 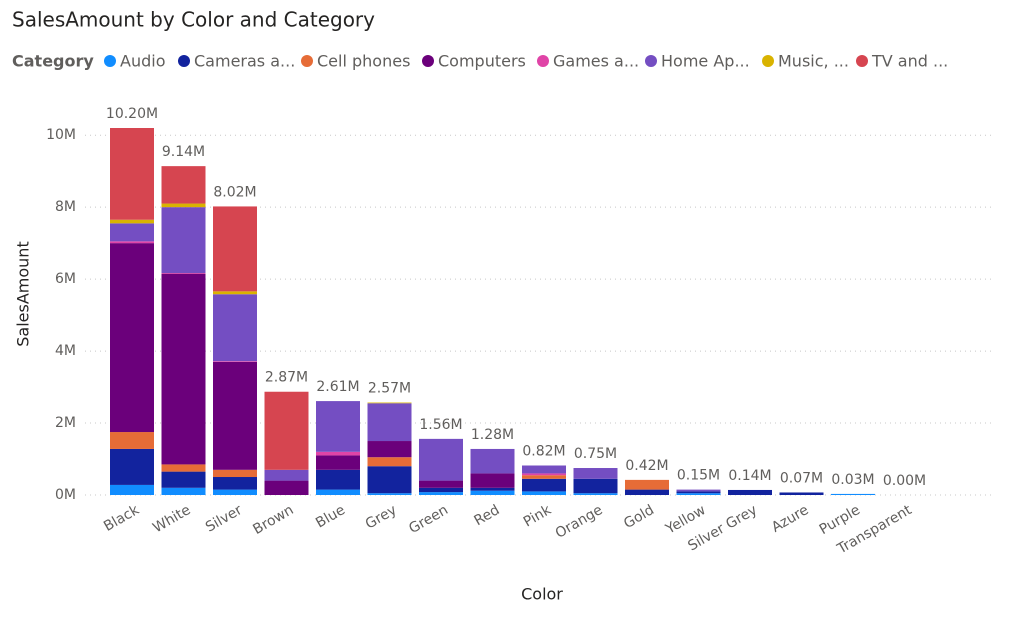 What do you see at coordinates (363, 61) in the screenshot?
I see `legend-label: Cell phones` at bounding box center [363, 61].